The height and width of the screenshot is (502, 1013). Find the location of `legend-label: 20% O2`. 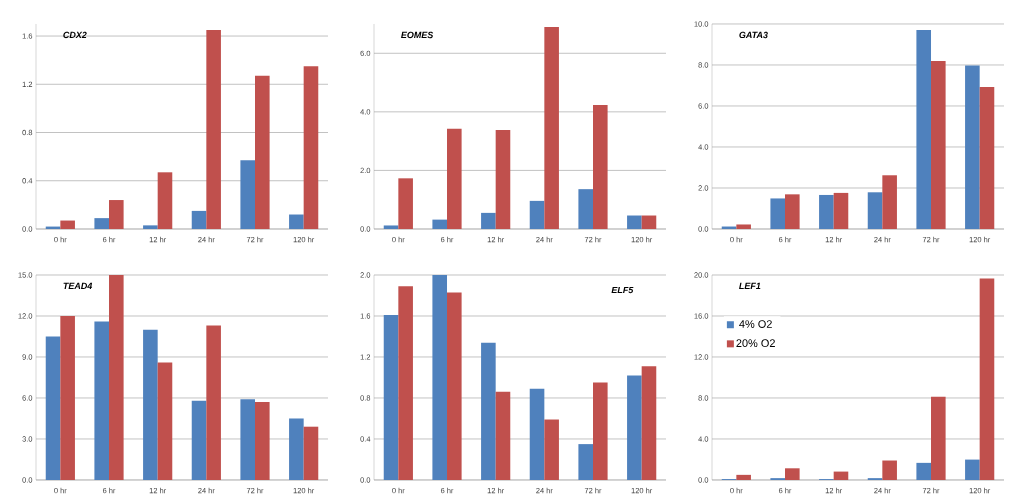

legend-label: 20% O2 is located at coordinates (755, 343).